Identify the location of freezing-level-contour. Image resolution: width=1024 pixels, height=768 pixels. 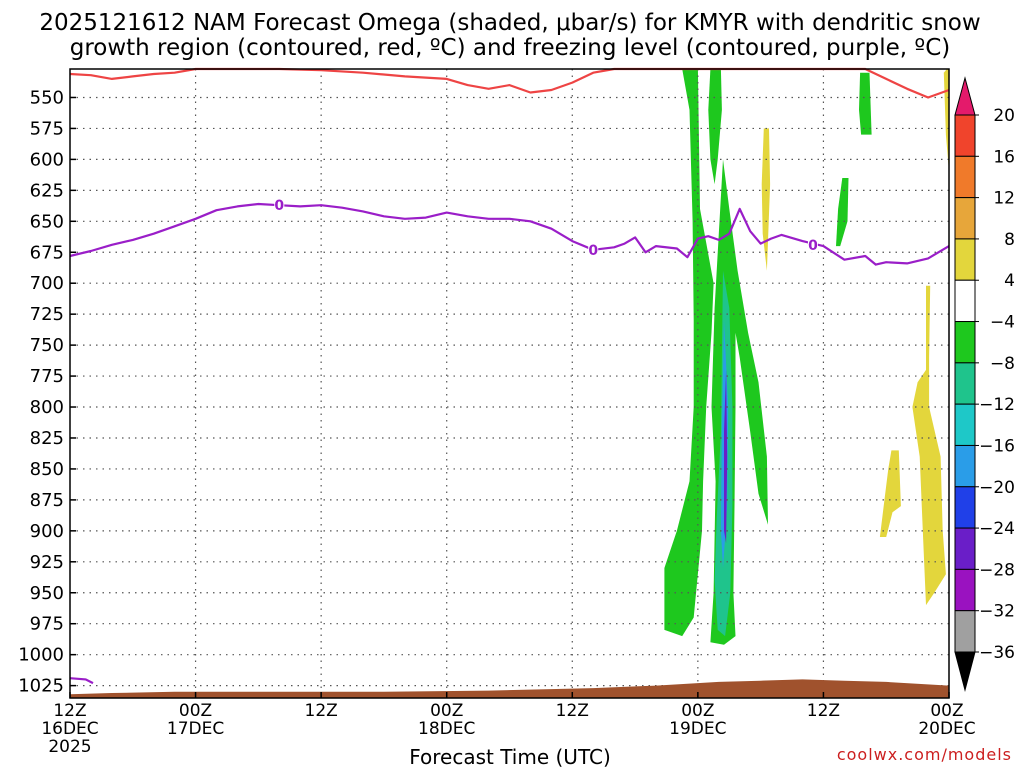
(509, 234).